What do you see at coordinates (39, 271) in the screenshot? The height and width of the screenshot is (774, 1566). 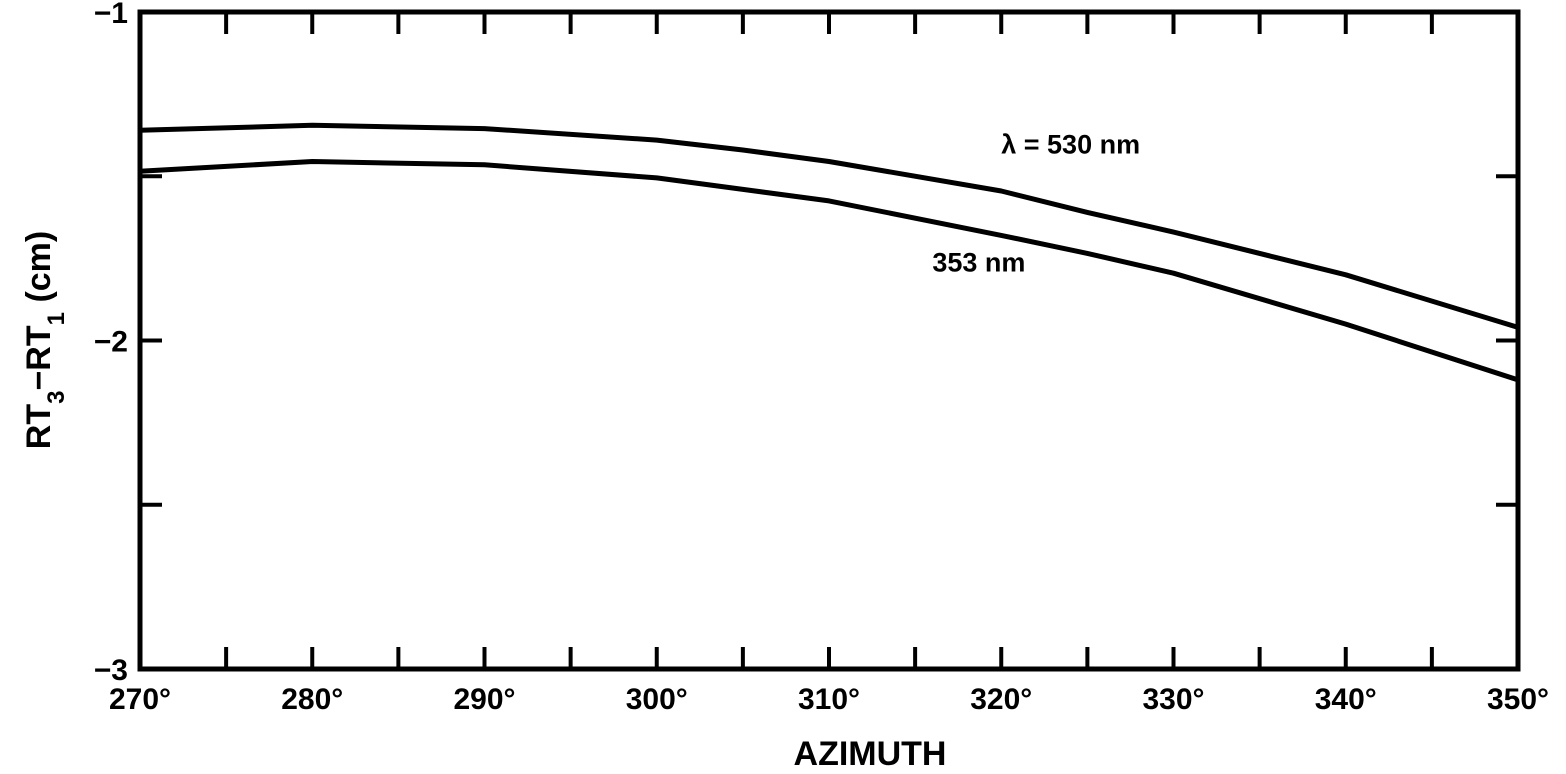 I see `y-axis-title-unit: (cm)` at bounding box center [39, 271].